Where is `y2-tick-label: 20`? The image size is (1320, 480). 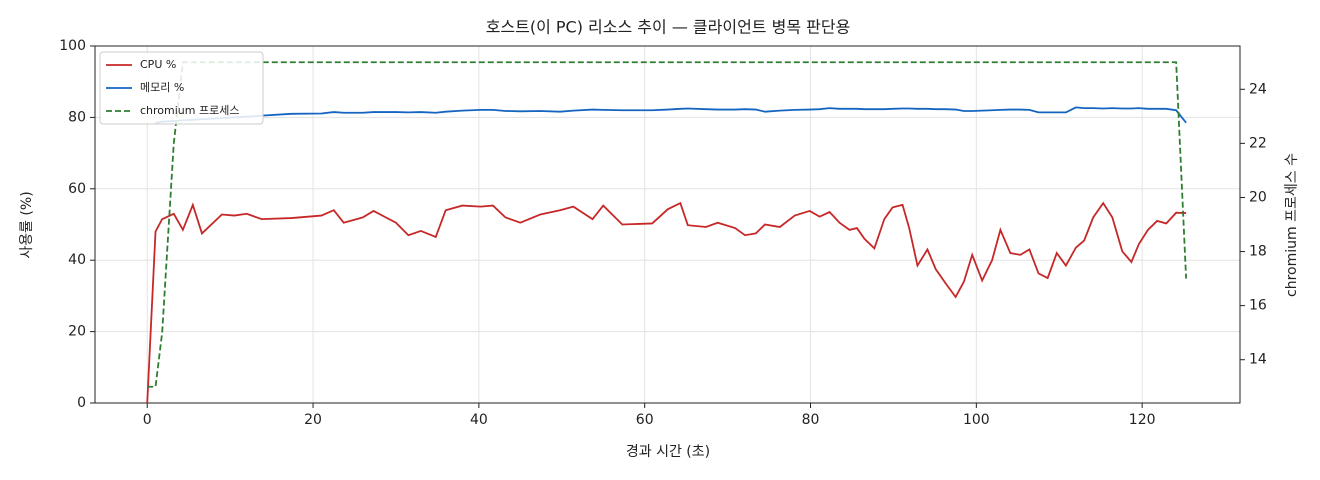 y2-tick-label: 20 is located at coordinates (1258, 197).